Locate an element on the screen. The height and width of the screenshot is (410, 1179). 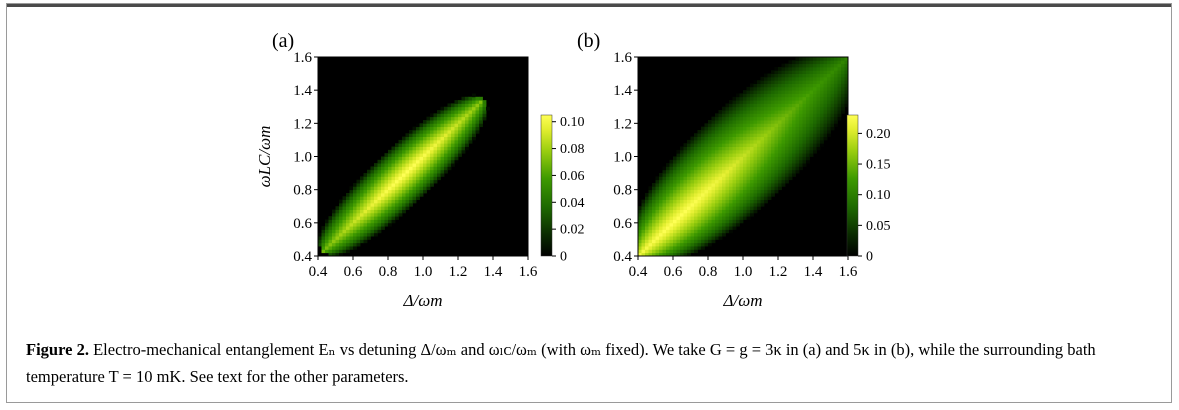
y-tick-label: 1.2 is located at coordinates (302, 124).